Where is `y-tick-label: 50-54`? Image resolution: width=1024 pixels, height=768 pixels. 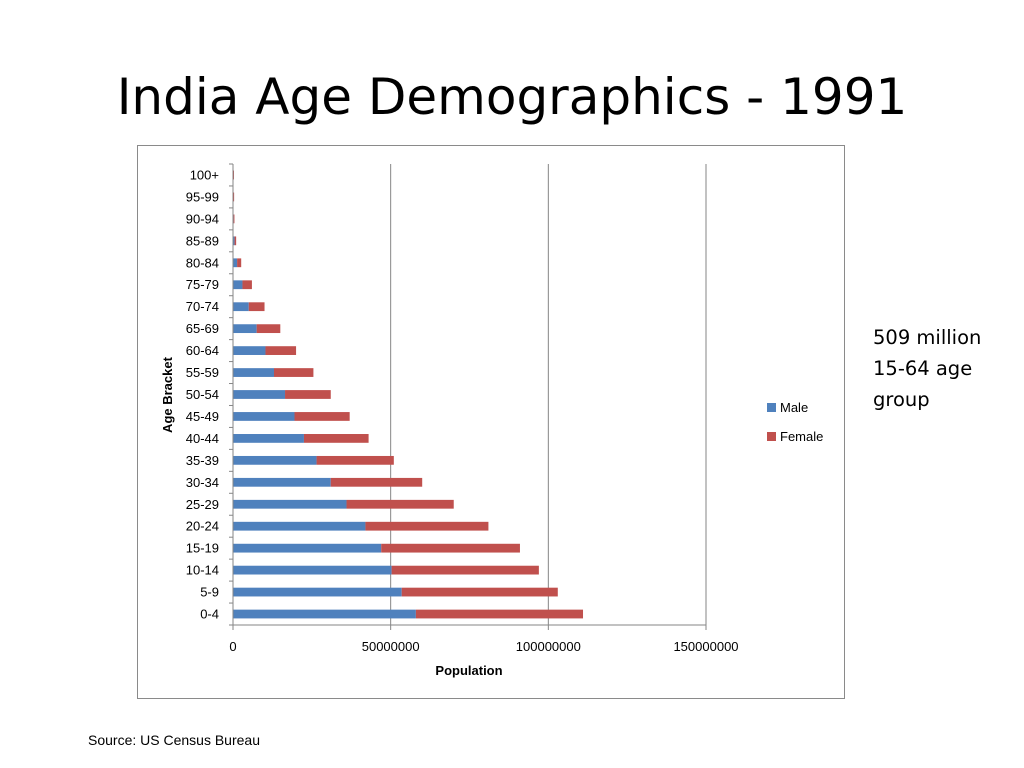
y-tick-label: 50-54 is located at coordinates (202, 394).